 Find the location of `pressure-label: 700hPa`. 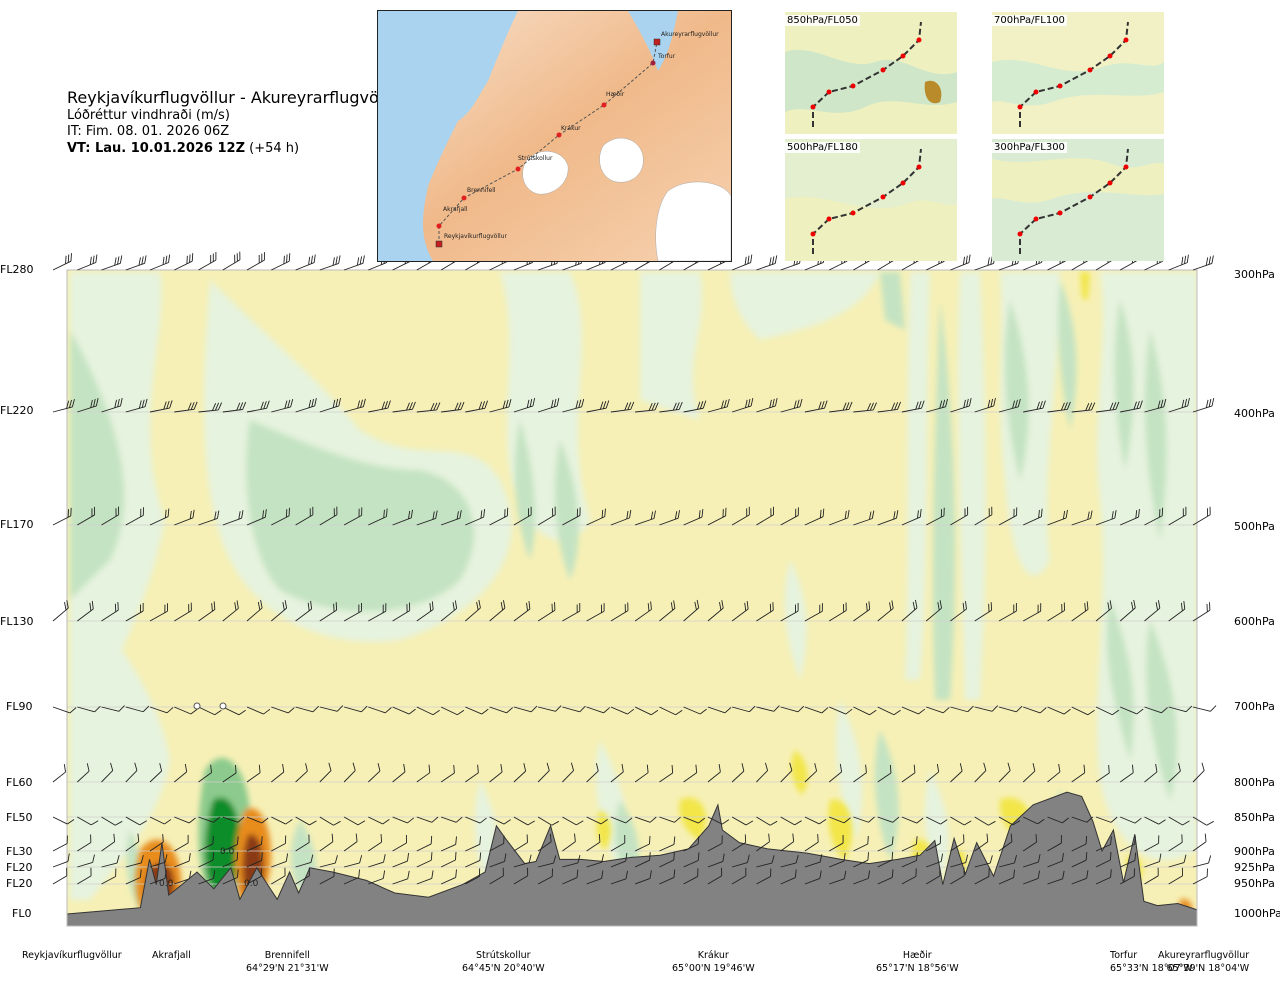

pressure-label: 700hPa is located at coordinates (1254, 706).